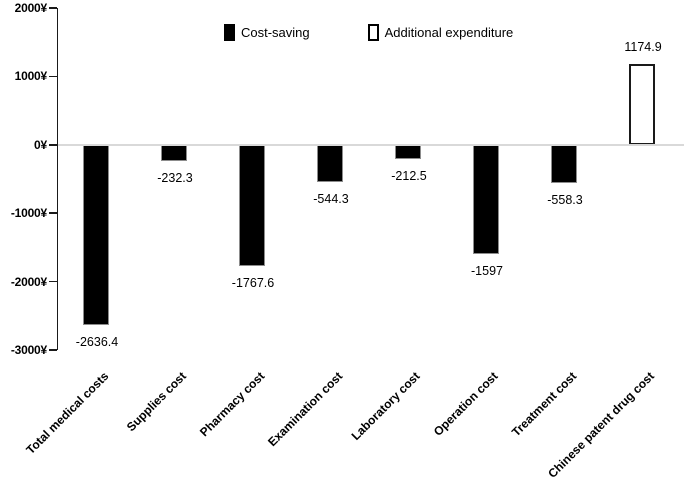 The width and height of the screenshot is (686, 483). What do you see at coordinates (466, 404) in the screenshot?
I see `category-label-operation-cost: Operation cost` at bounding box center [466, 404].